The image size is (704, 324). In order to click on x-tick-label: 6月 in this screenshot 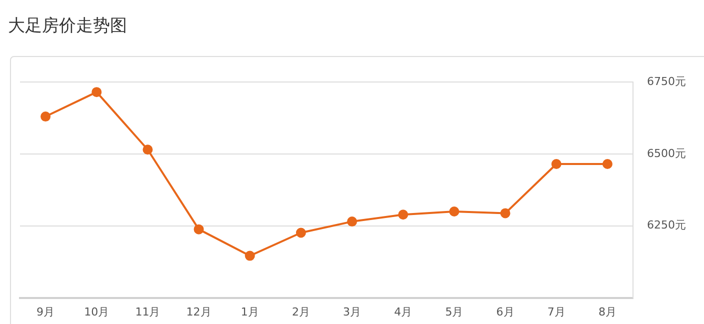, I will do `click(505, 311)`.